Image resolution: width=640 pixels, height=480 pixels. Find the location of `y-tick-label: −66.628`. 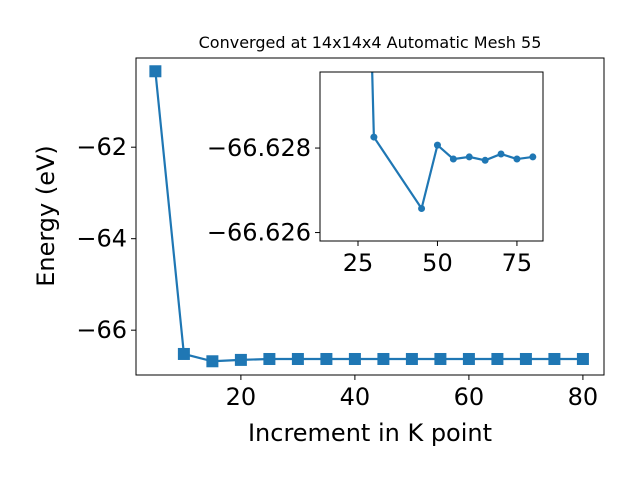

y-tick-label: −66.628 is located at coordinates (259, 148).